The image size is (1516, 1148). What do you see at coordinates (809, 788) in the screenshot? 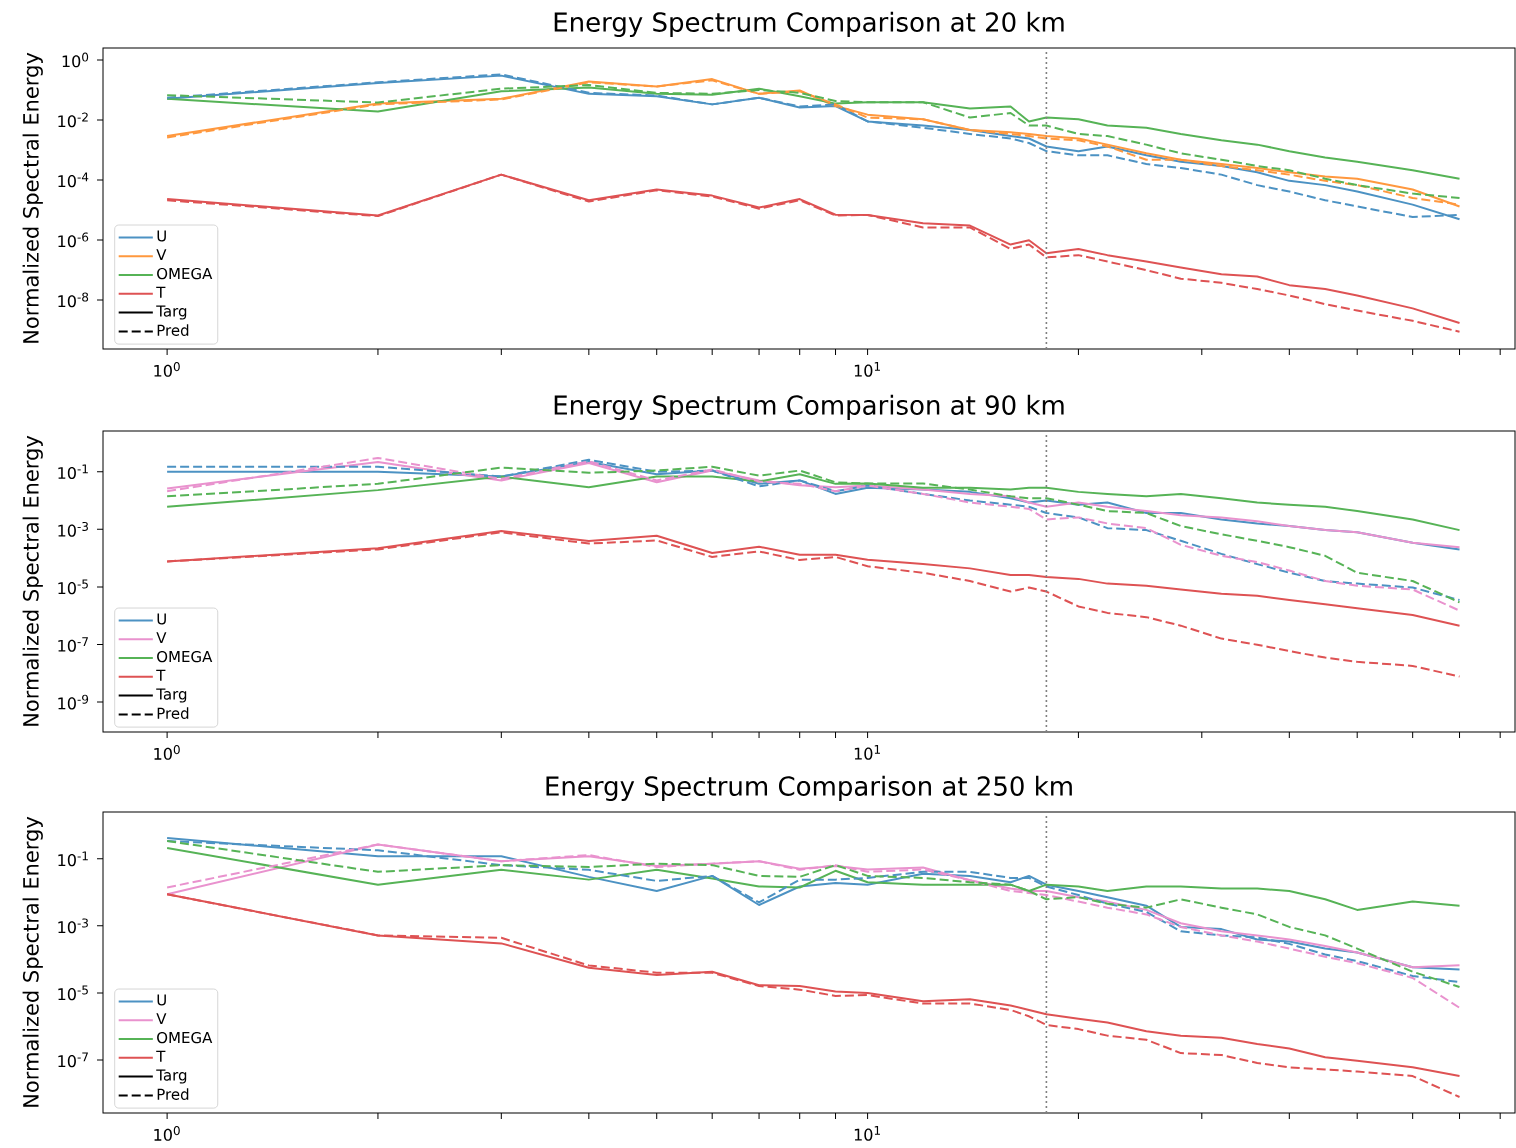
I see `chart-title: Energy Spectrum Comparison at 250 km` at bounding box center [809, 788].